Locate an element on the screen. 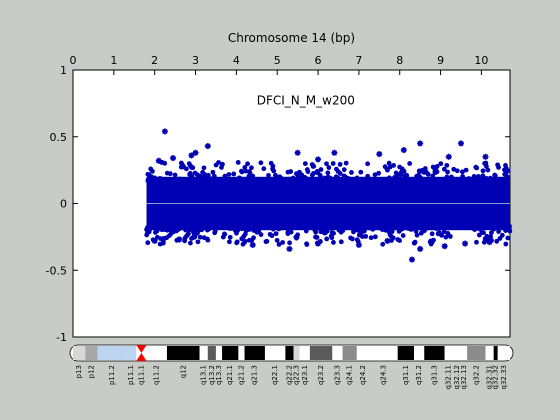 The image size is (560, 420). ideogram-band-label: q24.3 is located at coordinates (383, 375).